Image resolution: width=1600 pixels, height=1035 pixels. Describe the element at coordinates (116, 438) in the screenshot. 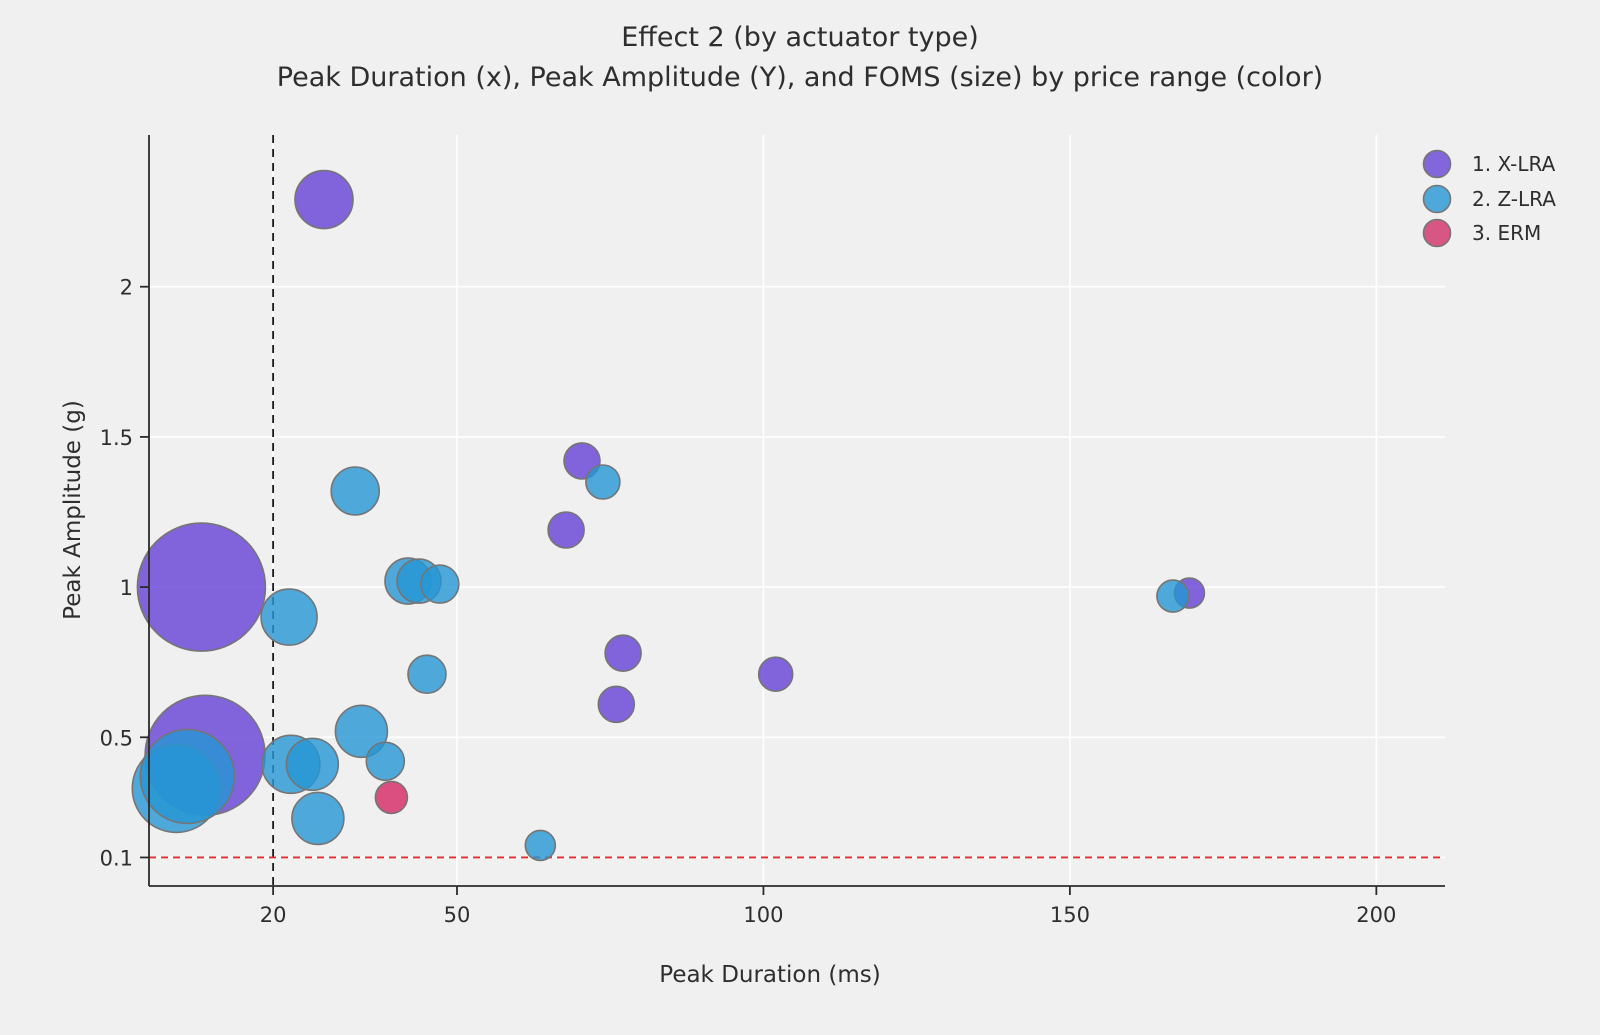

I see `y-tick-label: 1.5` at that location.